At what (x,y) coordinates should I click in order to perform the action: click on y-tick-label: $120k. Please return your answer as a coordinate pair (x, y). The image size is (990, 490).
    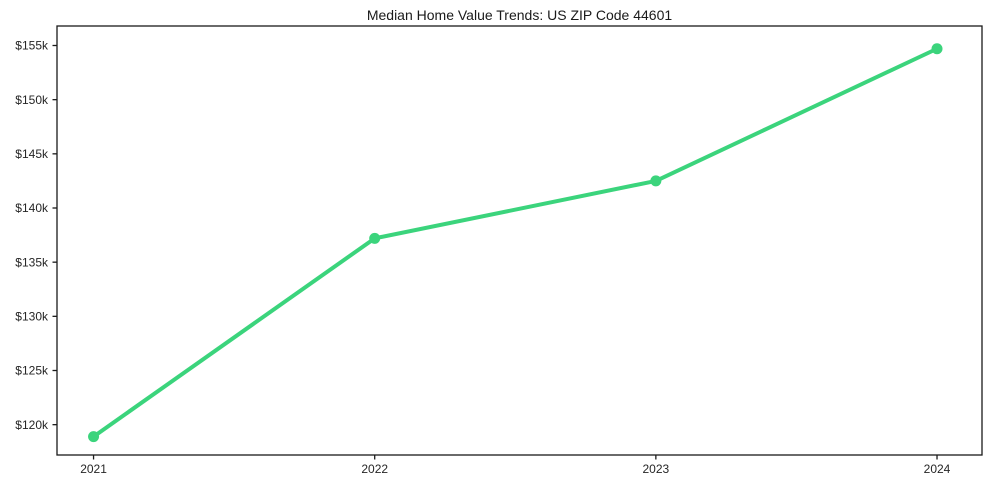
    Looking at the image, I should click on (32, 425).